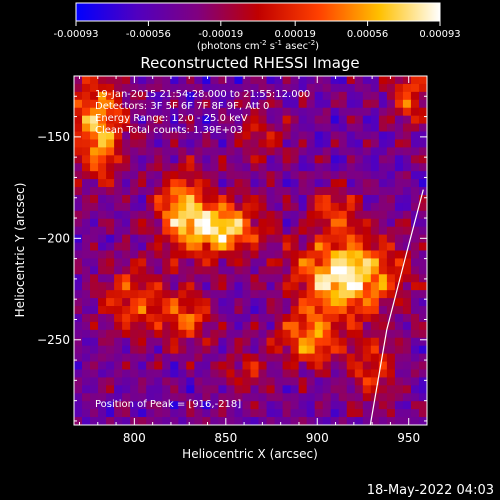  Describe the element at coordinates (171, 118) in the screenshot. I see `info-line: Energy Range: 12.0 - 25.0 keV` at that location.